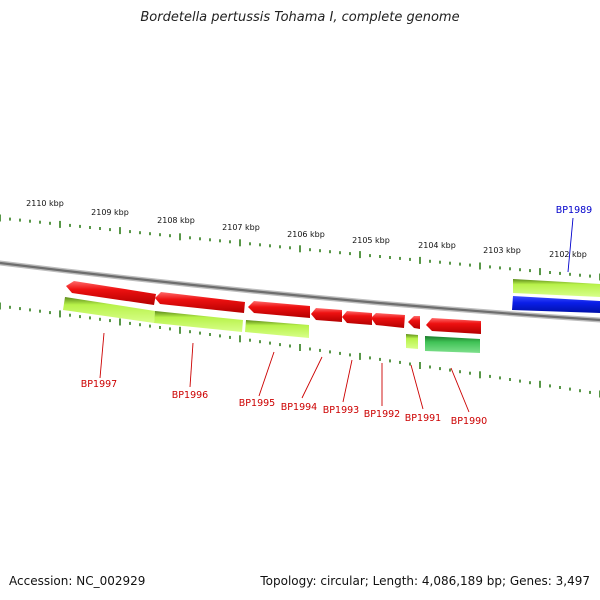 The width and height of the screenshot is (600, 600). Describe the element at coordinates (102, 355) in the screenshot. I see `leader-bp1997` at that location.